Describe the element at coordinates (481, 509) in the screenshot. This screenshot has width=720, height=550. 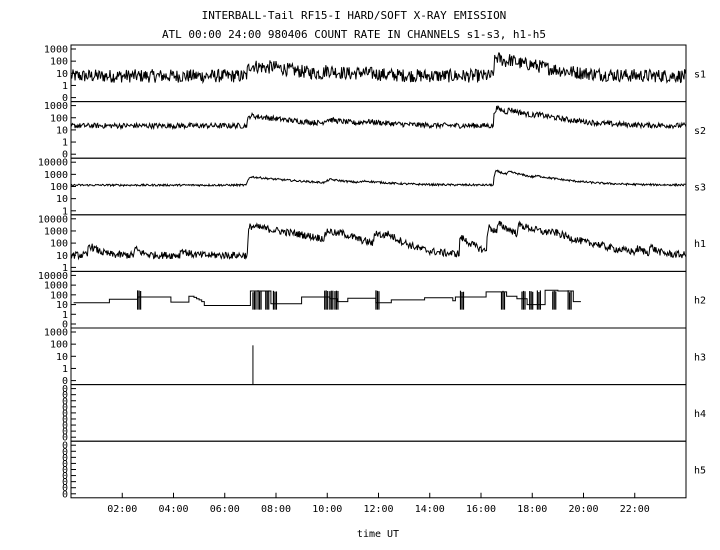
I see `x-tick-label: 16:00` at that location.